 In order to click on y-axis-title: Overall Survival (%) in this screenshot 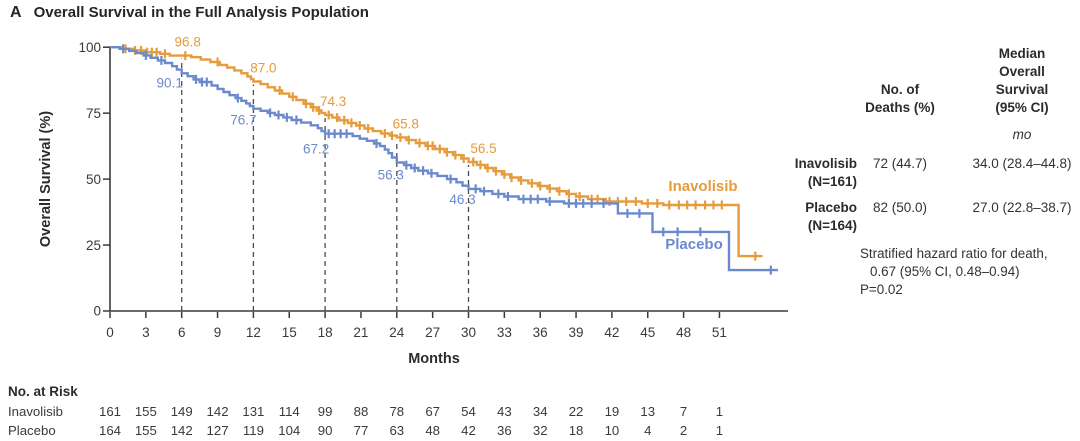, I will do `click(46, 179)`.